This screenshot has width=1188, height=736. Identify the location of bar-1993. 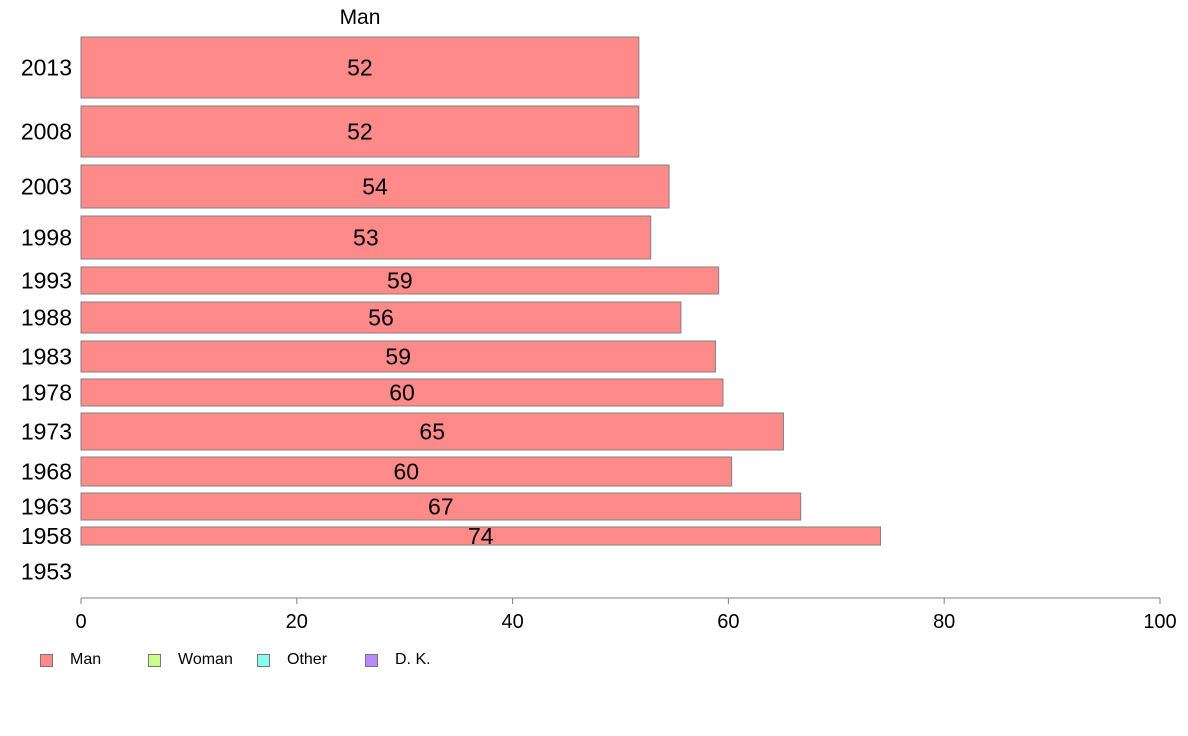
(400, 280).